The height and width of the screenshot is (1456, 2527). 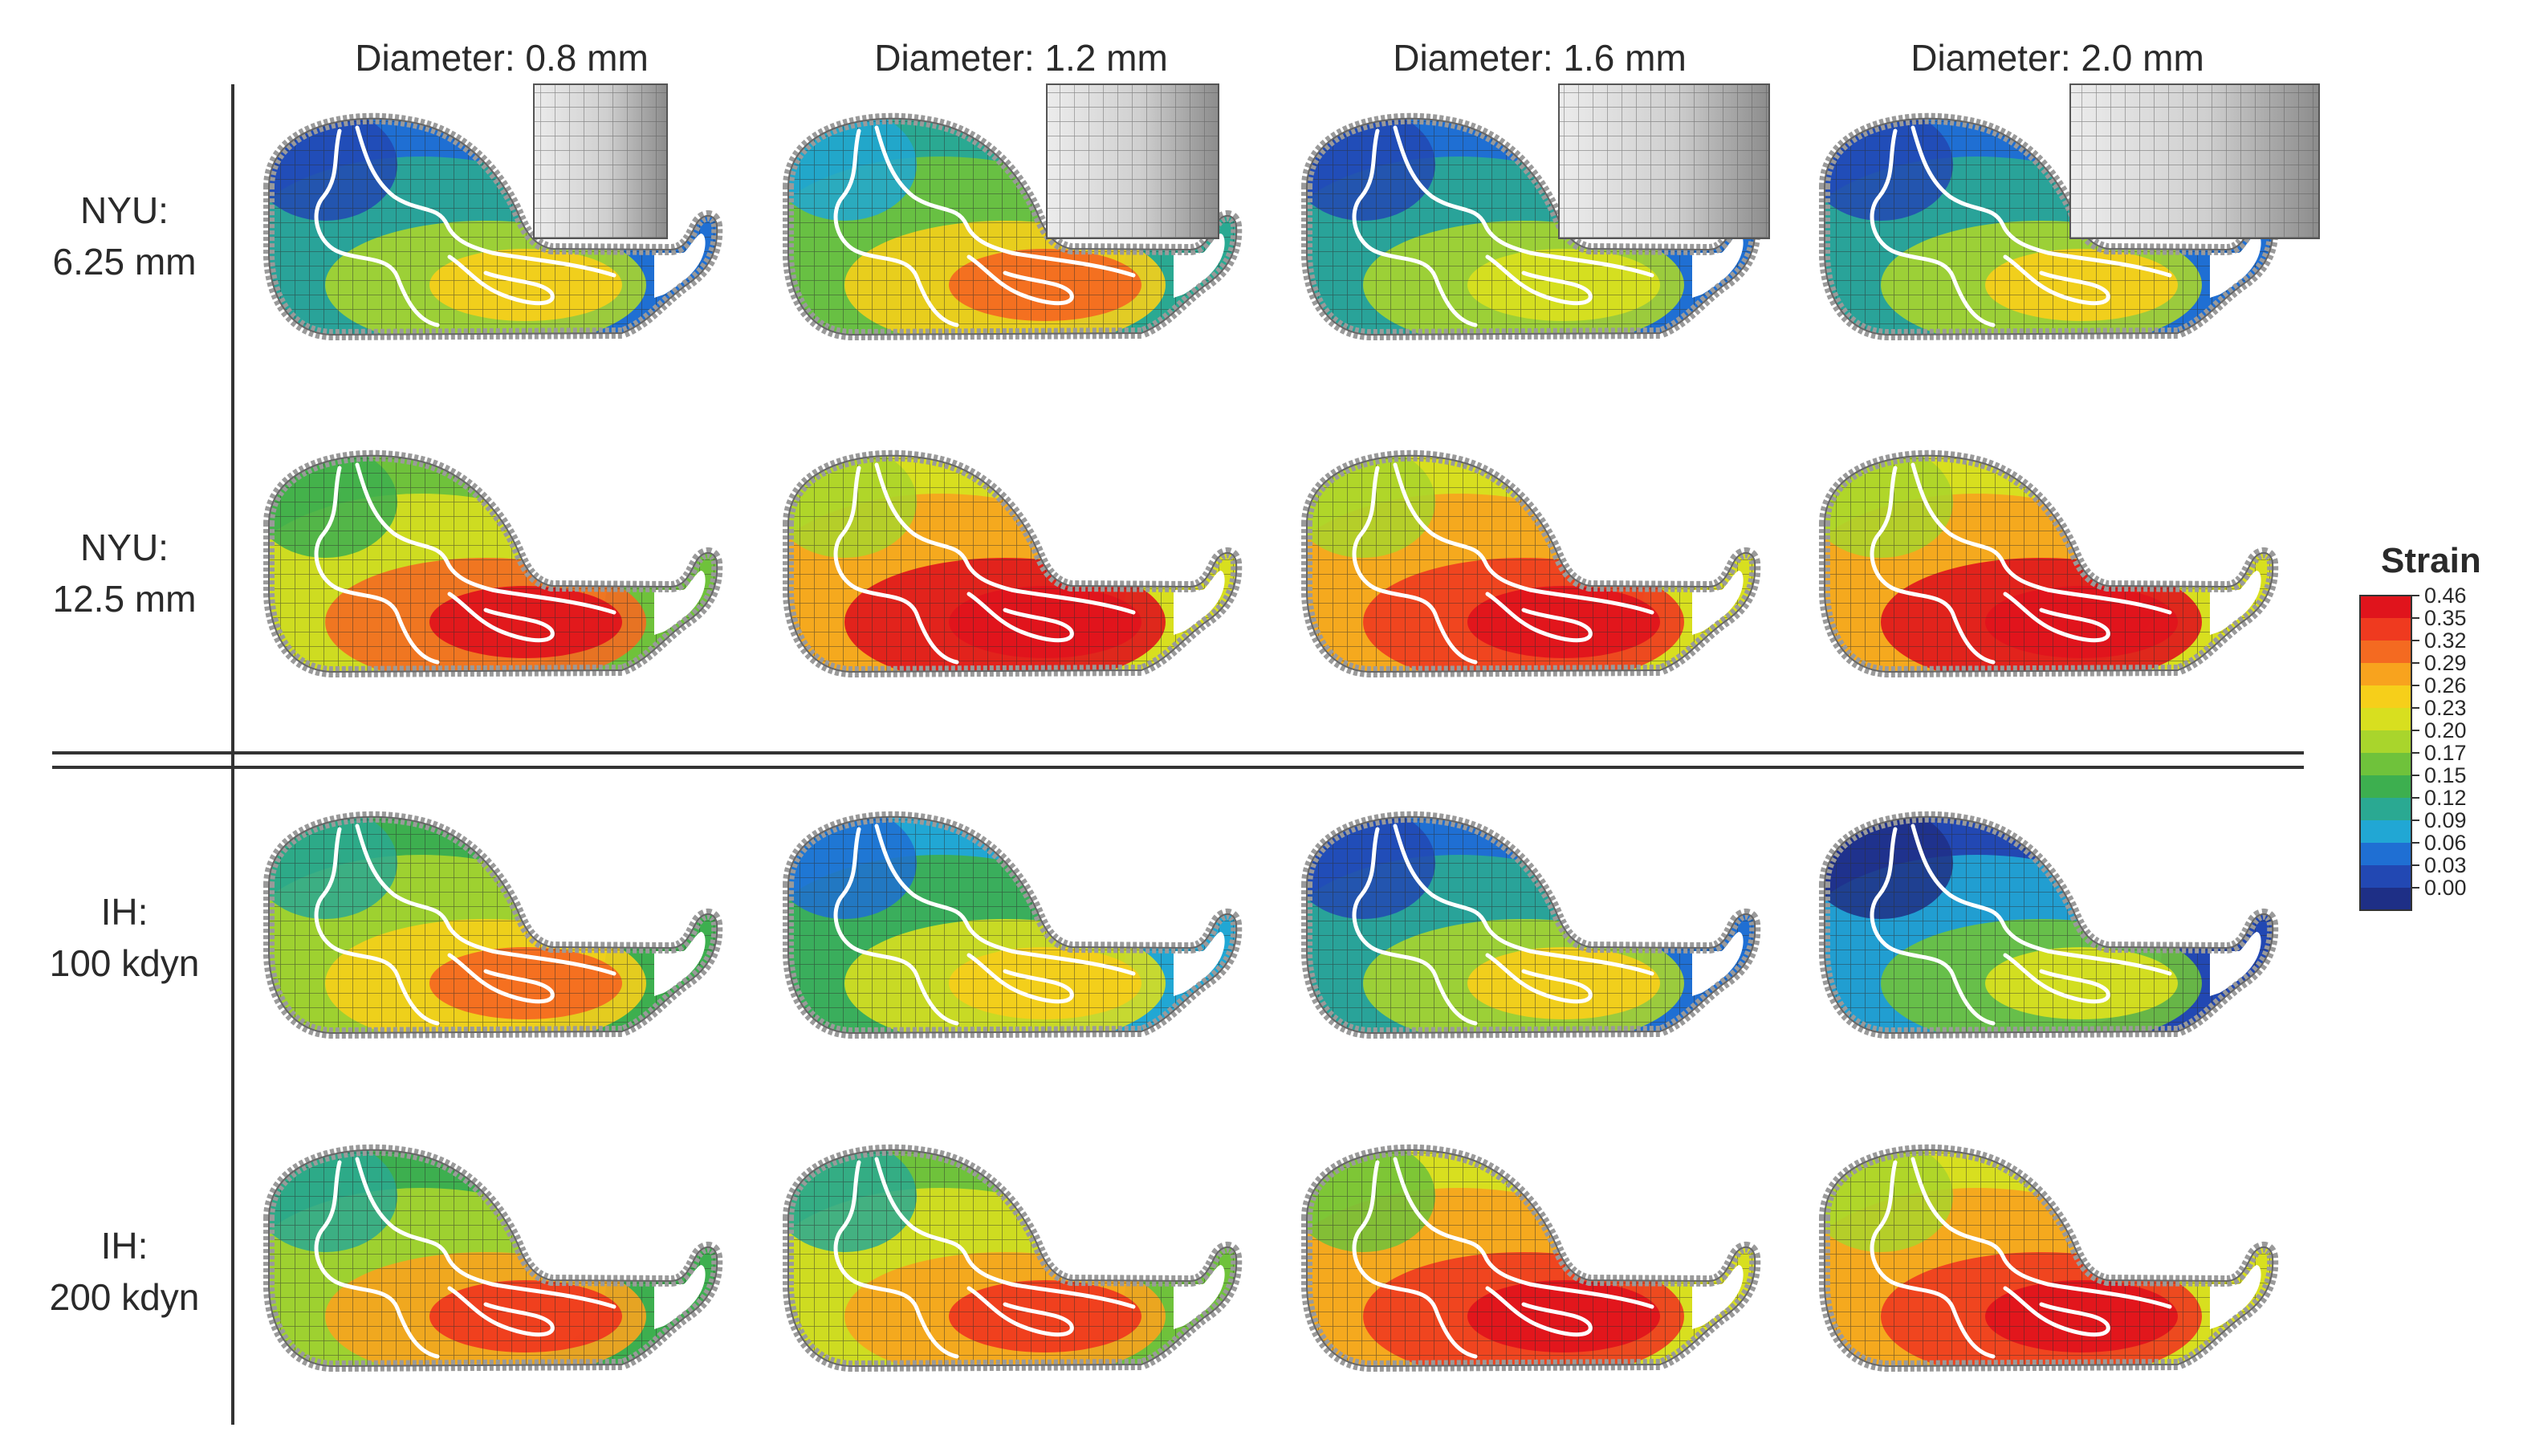 I want to click on row-label-2-line1: NYU:, so click(x=125, y=547).